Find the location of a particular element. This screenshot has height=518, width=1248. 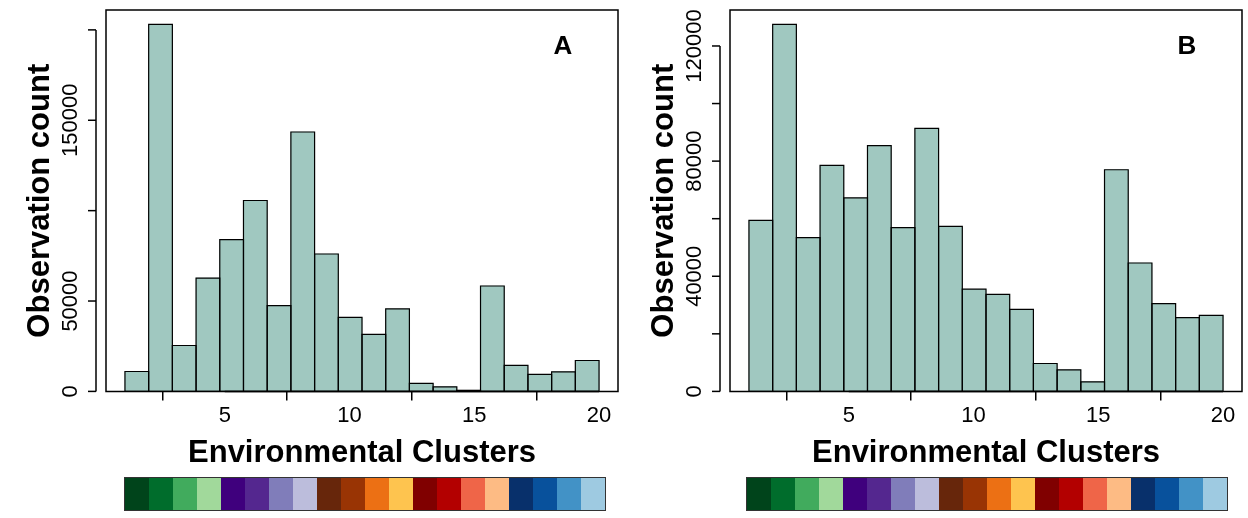

y-tick-label: 120000 is located at coordinates (694, 46).